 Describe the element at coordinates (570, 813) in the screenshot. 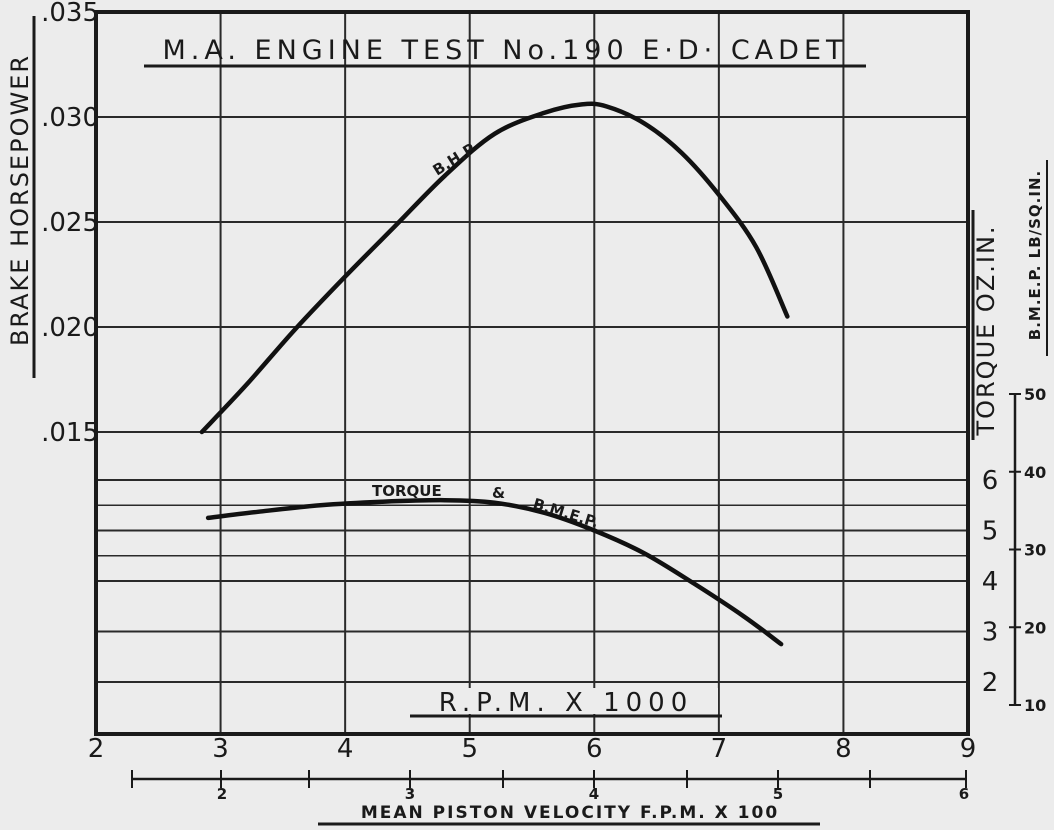

I see `secondary-x-axis-title: MEAN PISTON VELOCITY F.P.M. X 100` at that location.